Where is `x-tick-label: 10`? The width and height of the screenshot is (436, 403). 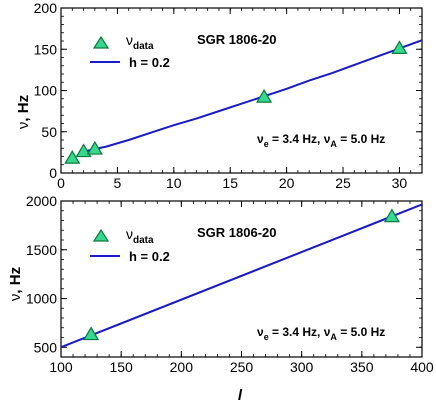 x-tick-label: 10 is located at coordinates (174, 183).